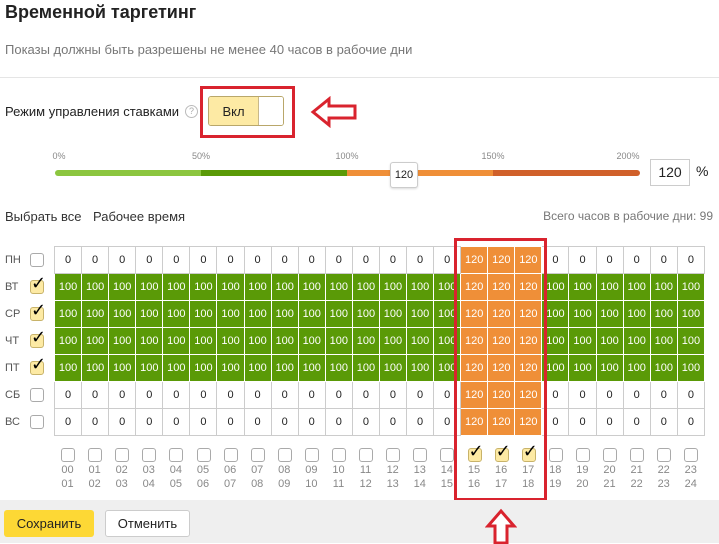  What do you see at coordinates (670, 172) in the screenshot?
I see `percent-input: 120` at bounding box center [670, 172].